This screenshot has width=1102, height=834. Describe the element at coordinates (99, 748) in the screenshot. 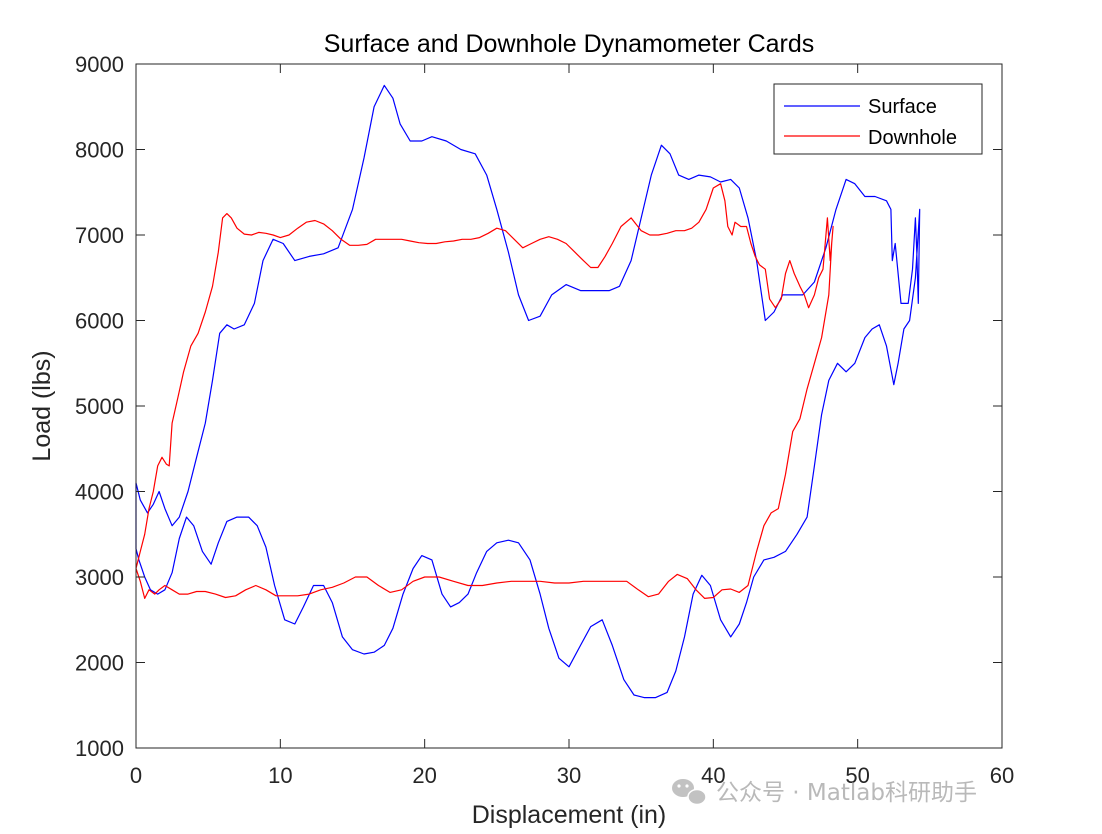

I see `y-tick-label: 1000` at that location.